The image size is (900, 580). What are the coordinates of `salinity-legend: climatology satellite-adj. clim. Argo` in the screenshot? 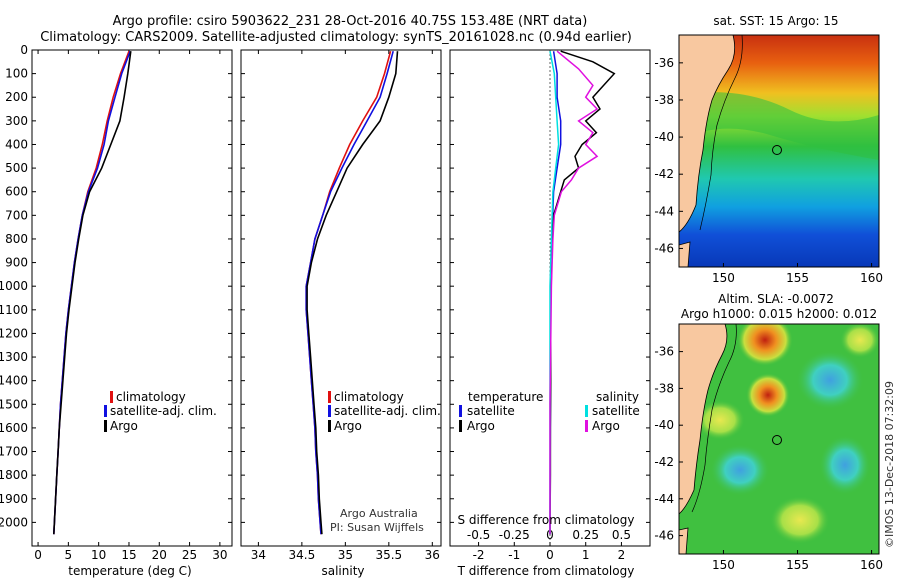 It's located at (384, 411).